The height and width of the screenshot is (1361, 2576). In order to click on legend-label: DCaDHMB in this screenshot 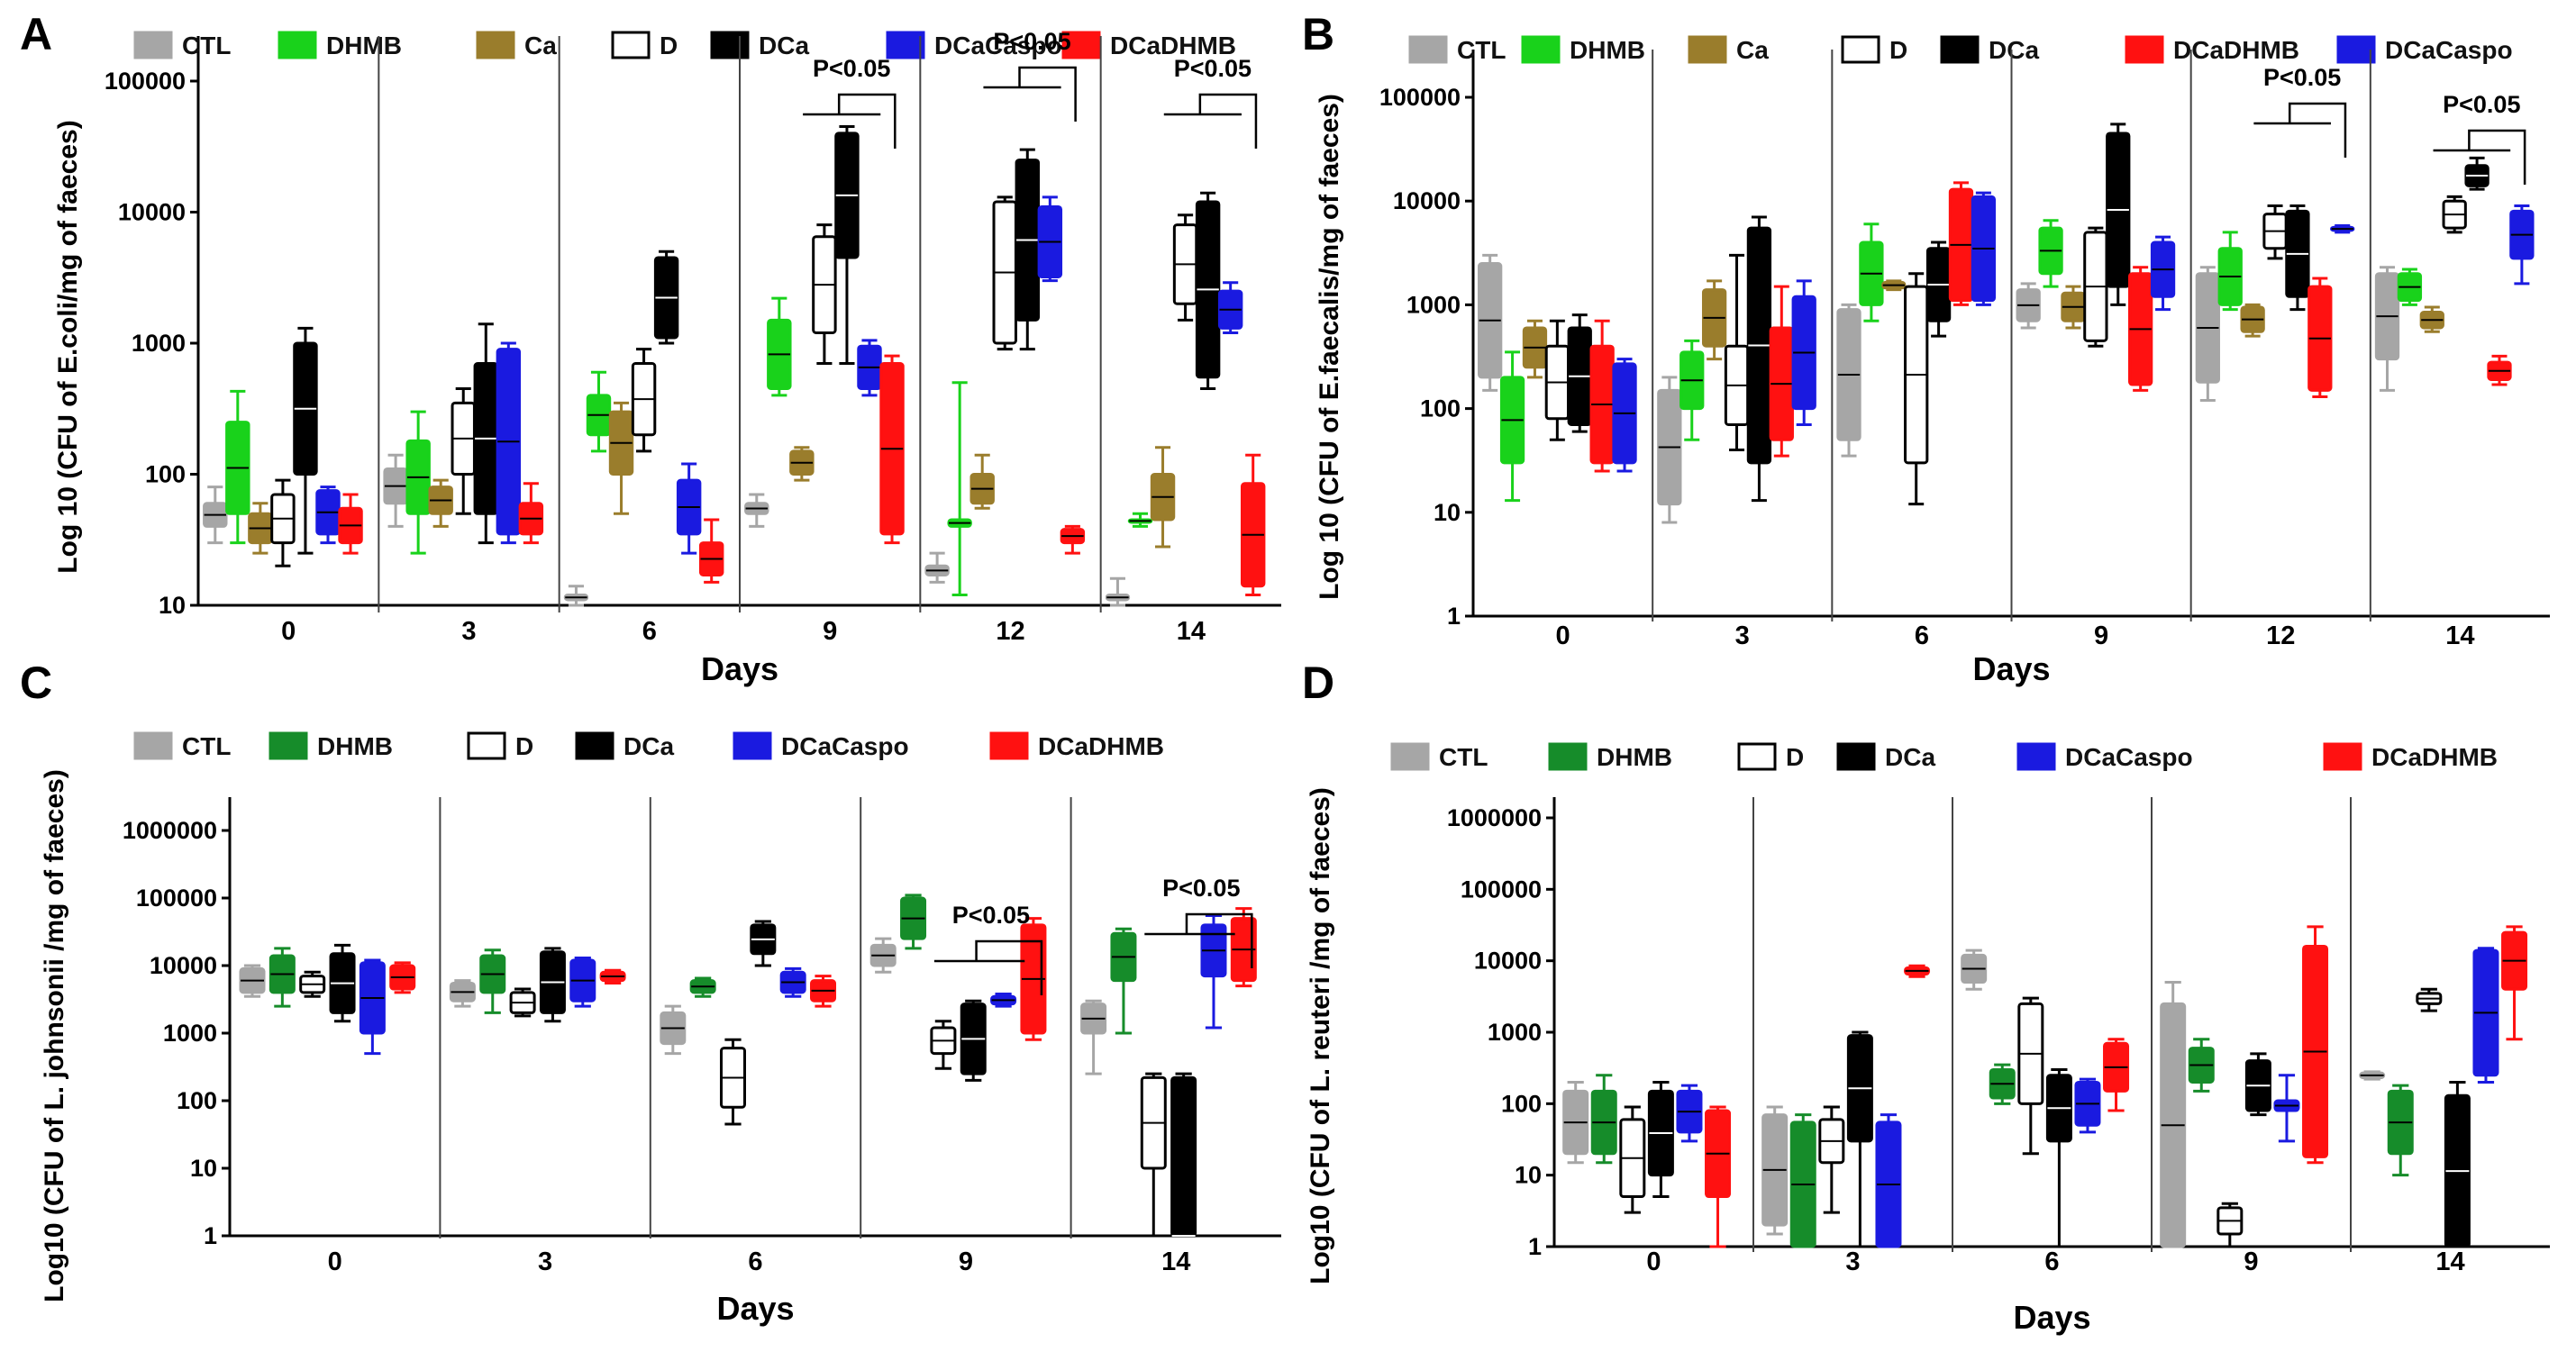, I will do `click(1101, 746)`.